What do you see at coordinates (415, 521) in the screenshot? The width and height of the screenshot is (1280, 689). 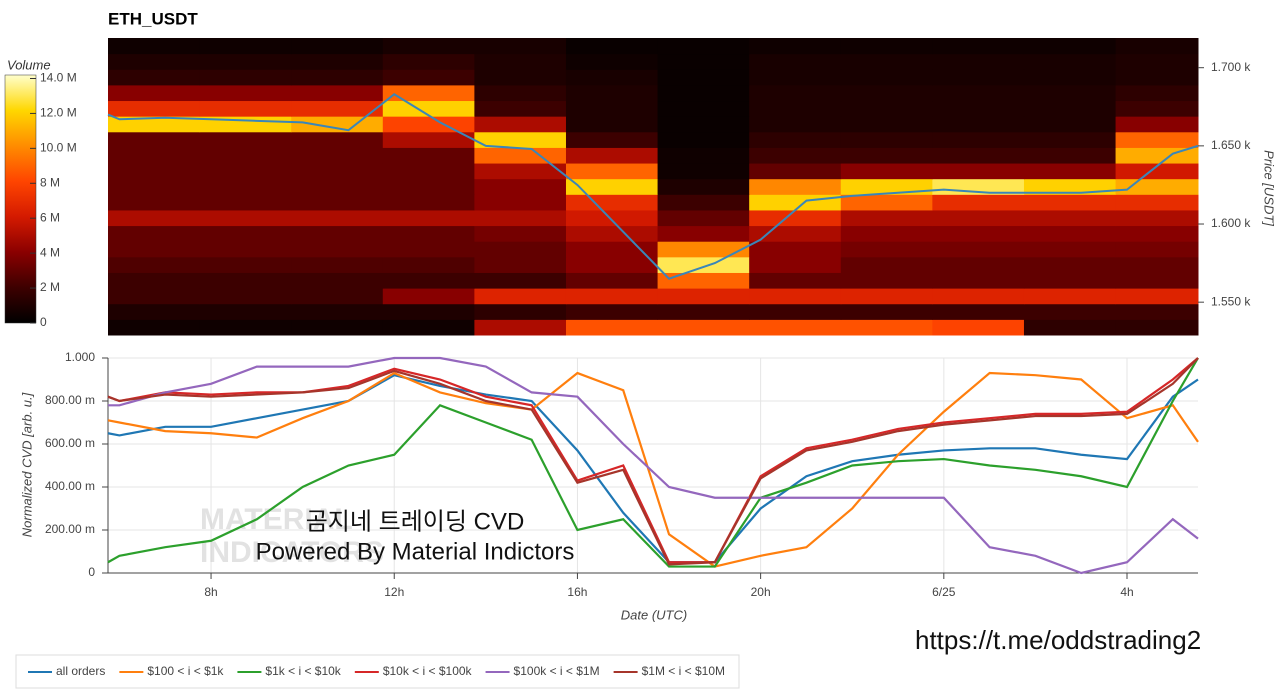 I see `watermark-caption: 곰지네 트레이딩 CVD` at bounding box center [415, 521].